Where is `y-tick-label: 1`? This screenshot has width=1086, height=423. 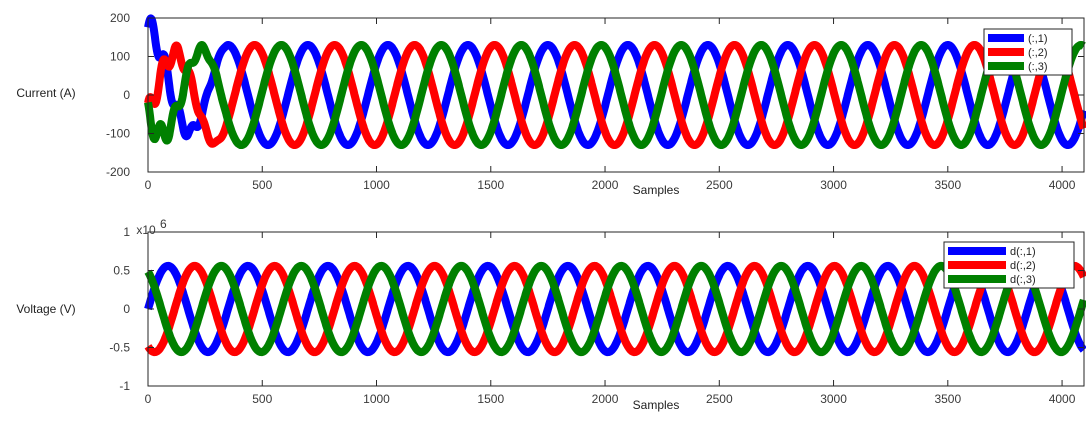 y-tick-label: 1 is located at coordinates (126, 232).